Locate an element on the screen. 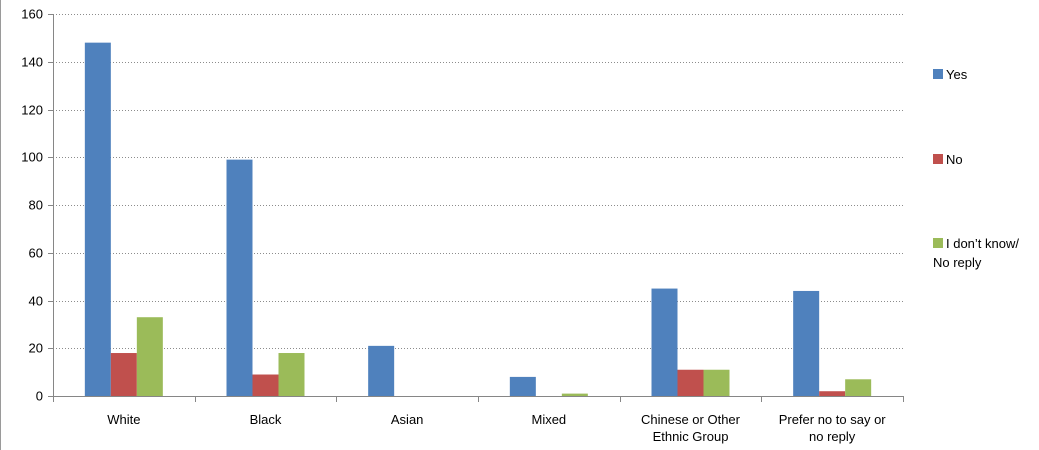  category-label-line: Prefer no to say or is located at coordinates (833, 419).